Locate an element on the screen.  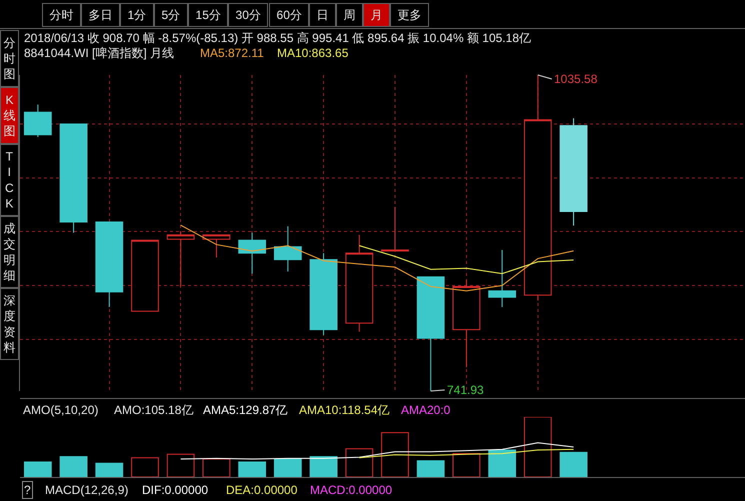
category-label: 分时 is located at coordinates (62, 15).